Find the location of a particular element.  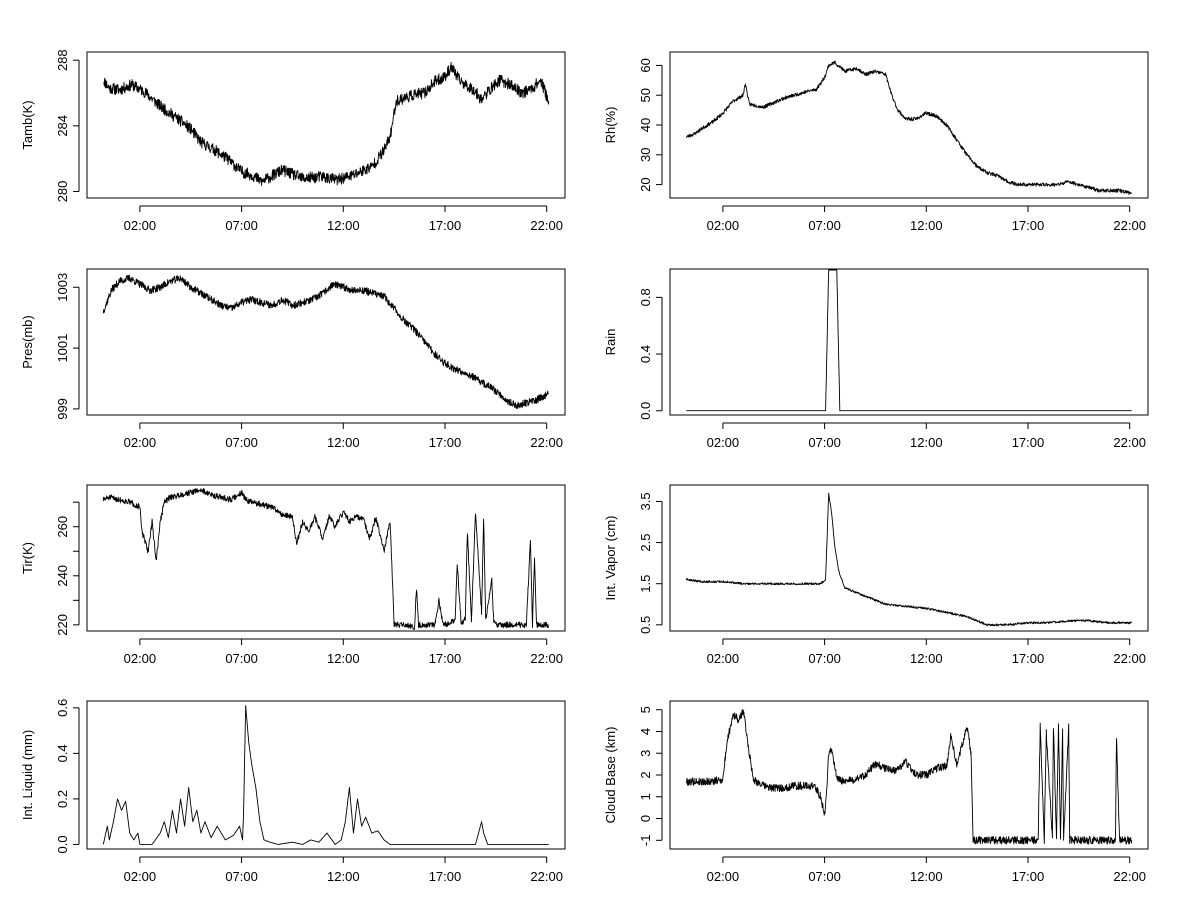

y-tick-label: 1.5 is located at coordinates (645, 584).